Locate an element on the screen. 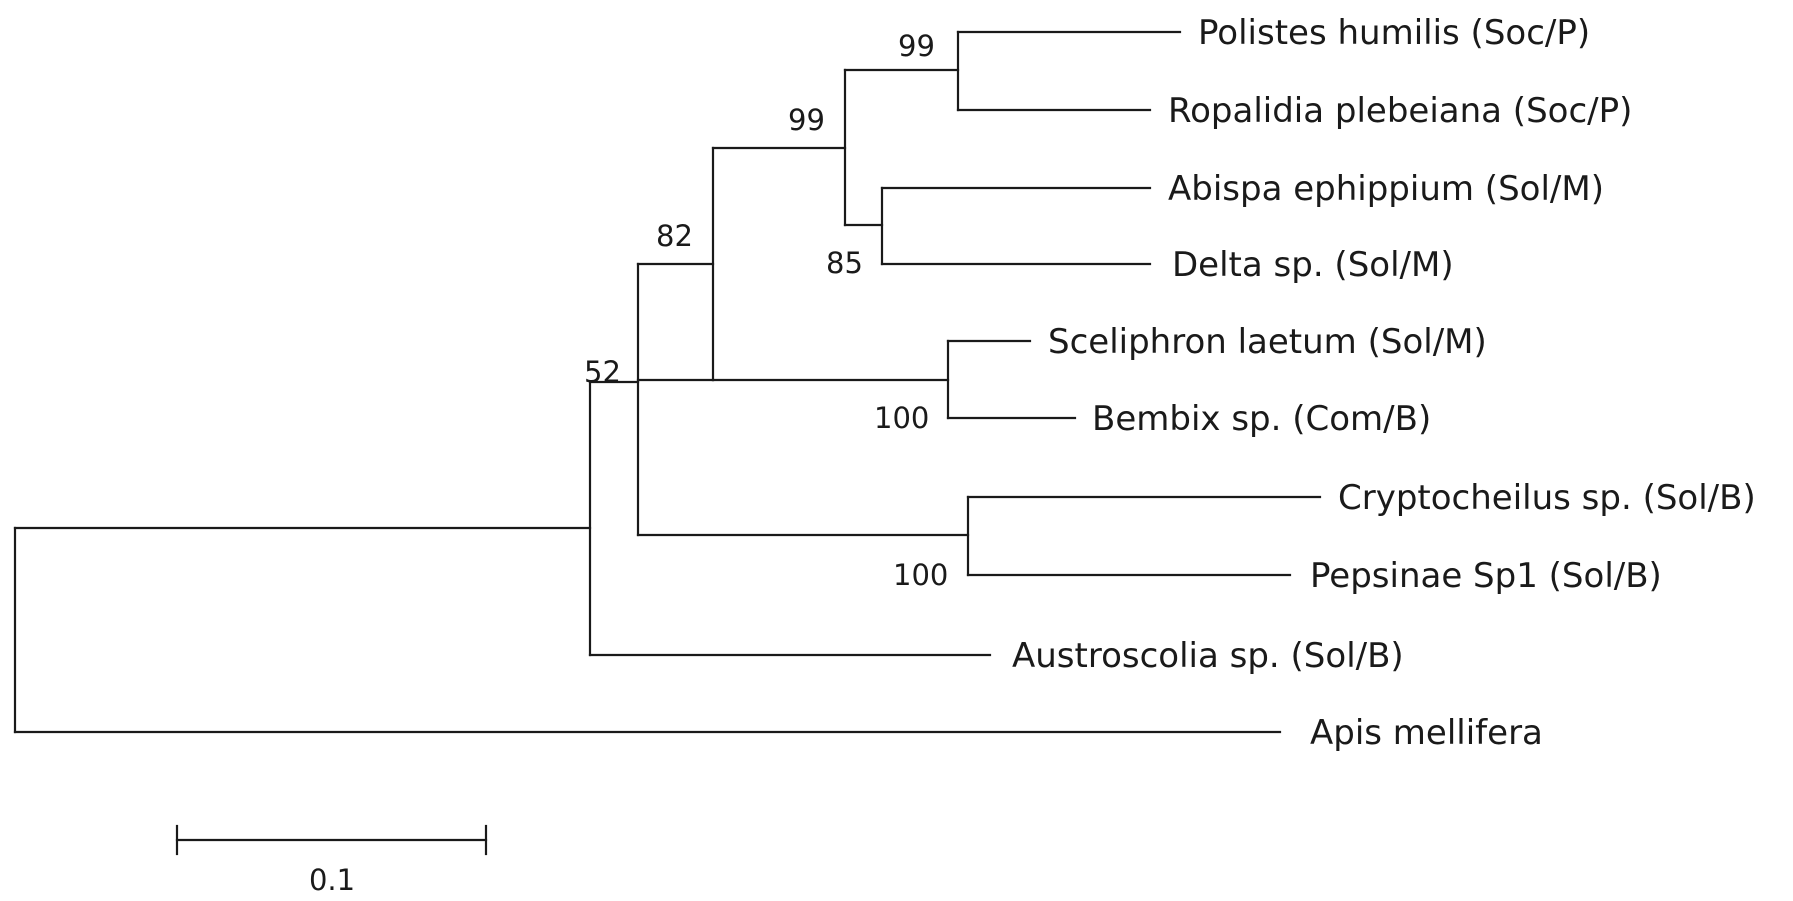 The width and height of the screenshot is (1793, 901). support-value-node-99-top: 99 is located at coordinates (916, 46).